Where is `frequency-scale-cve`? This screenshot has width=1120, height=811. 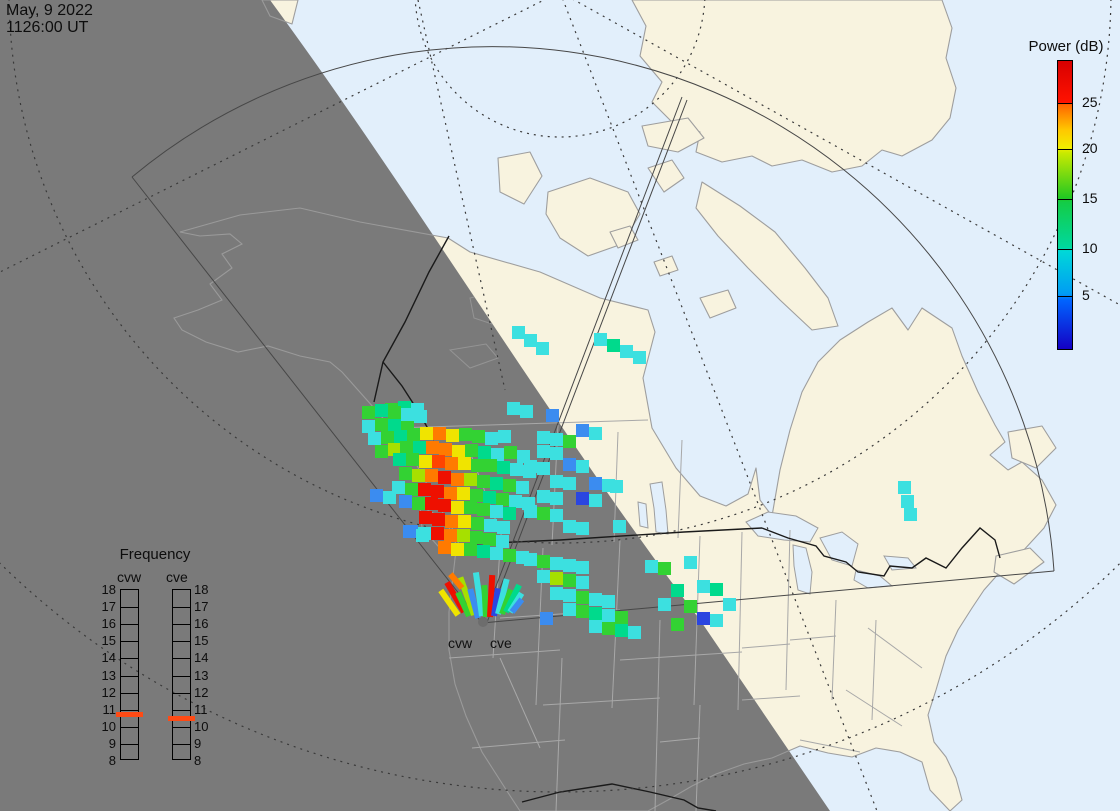 frequency-scale-cve is located at coordinates (181, 674).